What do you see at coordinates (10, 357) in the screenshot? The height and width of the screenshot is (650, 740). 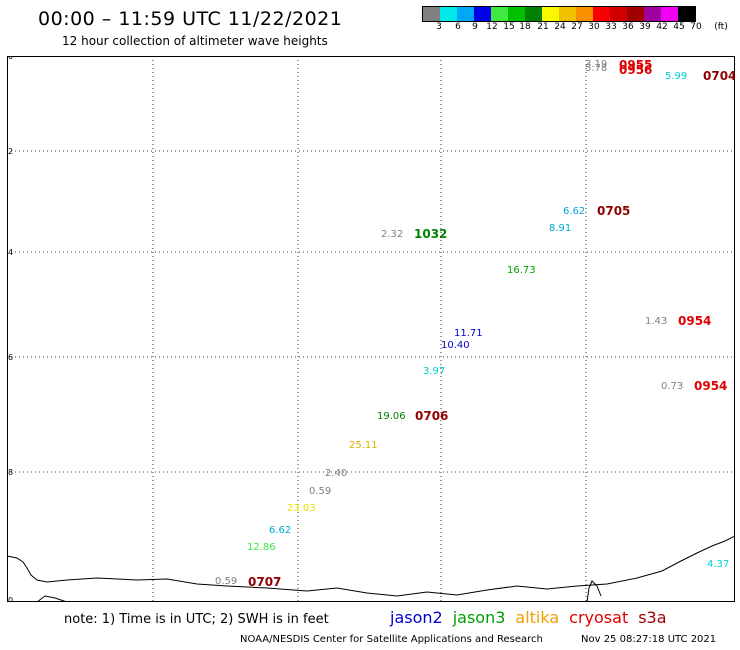 I see `latitude-label: -66` at bounding box center [10, 357].